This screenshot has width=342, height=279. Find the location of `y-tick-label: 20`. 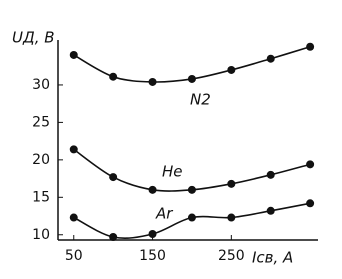

y-tick-label: 20 is located at coordinates (41, 160).